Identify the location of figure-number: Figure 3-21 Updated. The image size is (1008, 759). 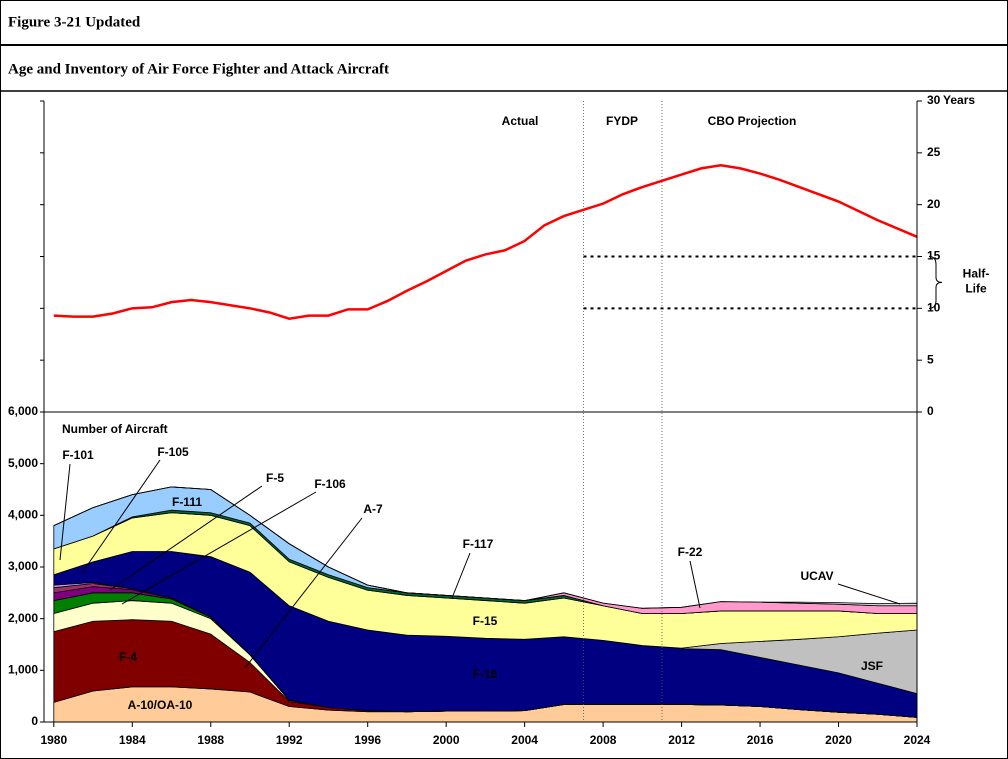
(74, 22).